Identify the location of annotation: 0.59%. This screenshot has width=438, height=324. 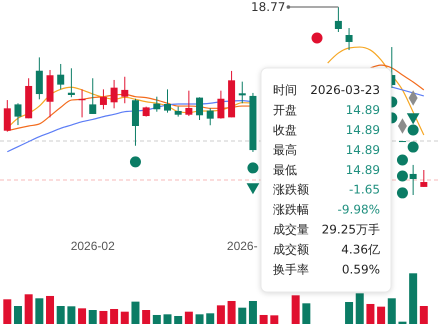
(361, 269).